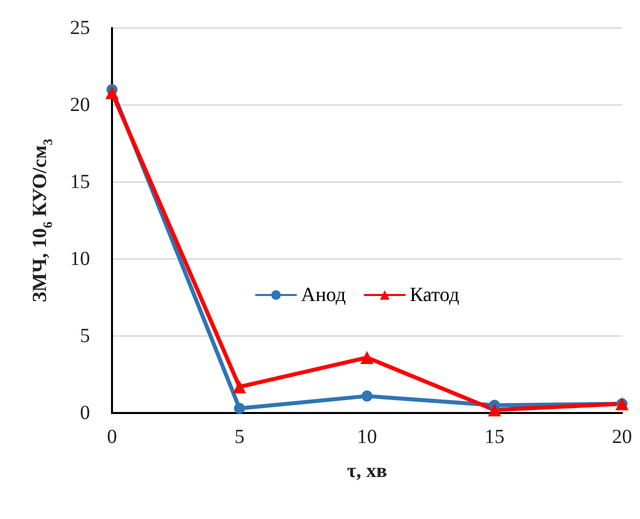 The width and height of the screenshot is (640, 519). I want to click on x-tick-label: 20, so click(622, 437).